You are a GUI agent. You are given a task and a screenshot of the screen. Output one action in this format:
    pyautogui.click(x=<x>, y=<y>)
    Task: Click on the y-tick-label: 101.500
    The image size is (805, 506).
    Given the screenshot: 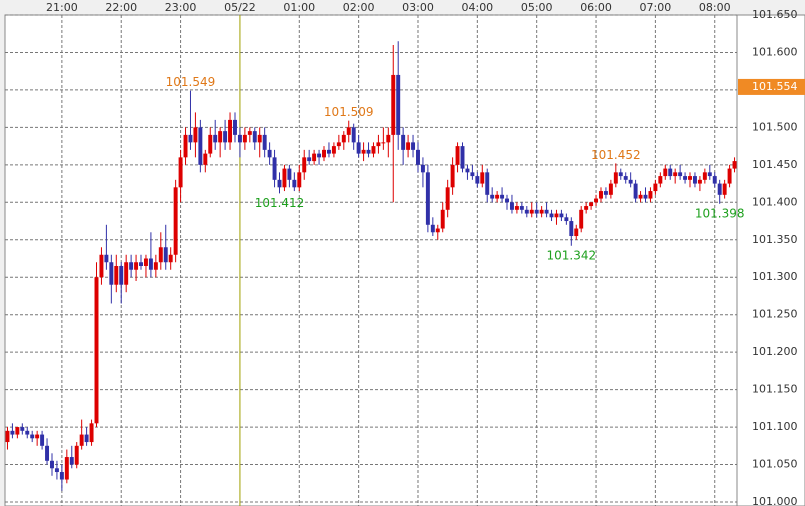 What is the action you would take?
    pyautogui.click(x=775, y=126)
    